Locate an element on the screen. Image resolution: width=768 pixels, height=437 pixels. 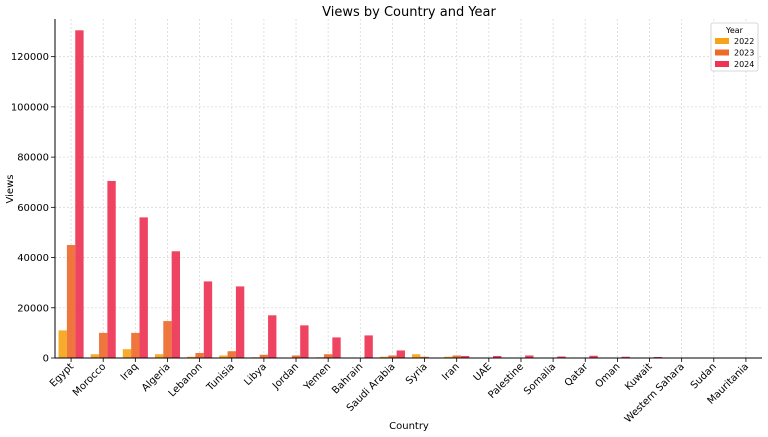
legend-items: 2022 2023 2024 is located at coordinates (734, 53).